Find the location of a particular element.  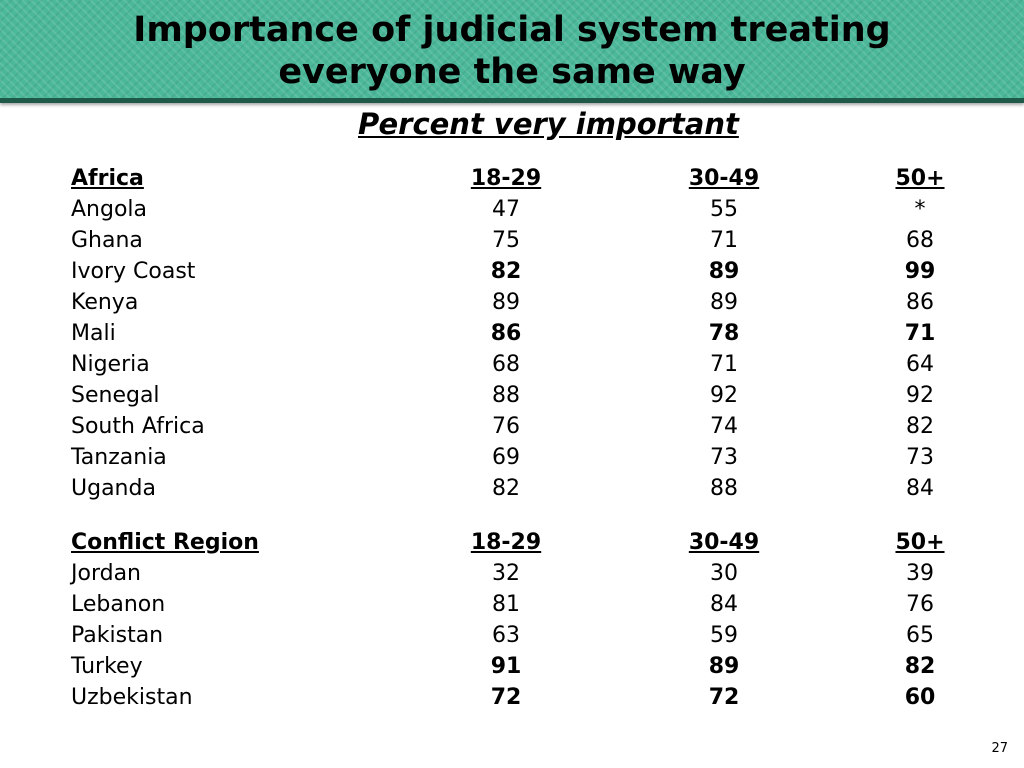

country-cell: Ghana is located at coordinates (107, 240).